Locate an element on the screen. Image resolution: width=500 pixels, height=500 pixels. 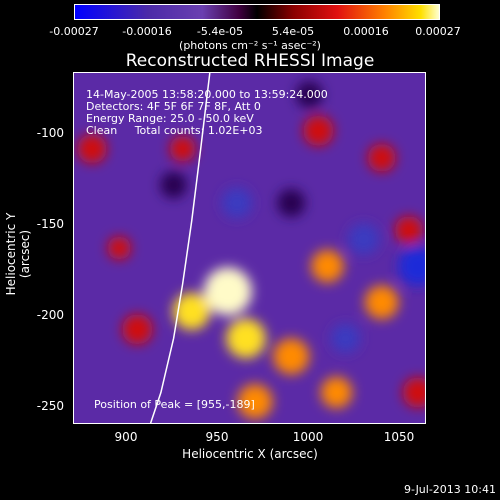
y-tick-label: -100 is located at coordinates (50, 133).